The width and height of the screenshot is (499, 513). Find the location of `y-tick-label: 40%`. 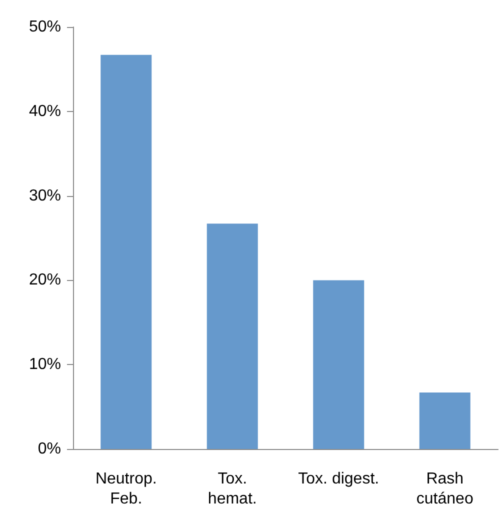

y-tick-label: 40% is located at coordinates (44, 111).